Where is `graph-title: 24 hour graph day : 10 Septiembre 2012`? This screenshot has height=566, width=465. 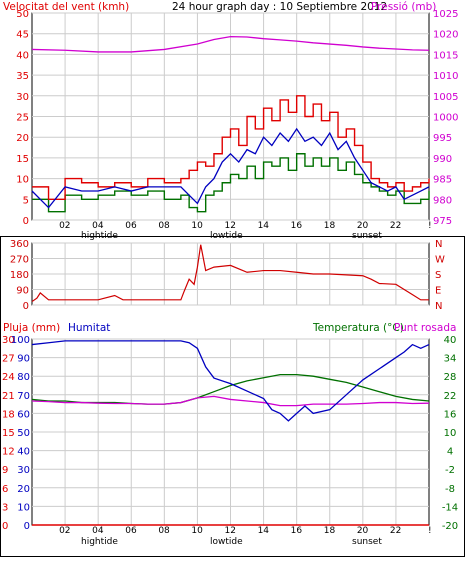
graph-title: 24 hour graph day : 10 Septiembre 2012 is located at coordinates (279, 7).